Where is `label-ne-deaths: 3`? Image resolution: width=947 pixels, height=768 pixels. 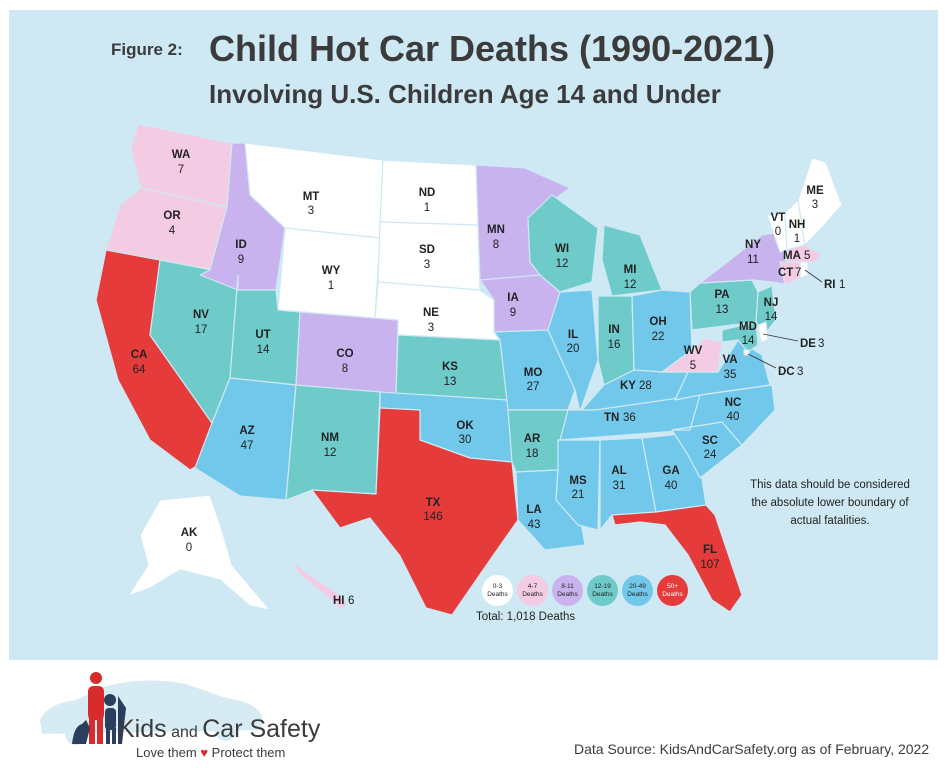
label-ne-deaths: 3 is located at coordinates (431, 328).